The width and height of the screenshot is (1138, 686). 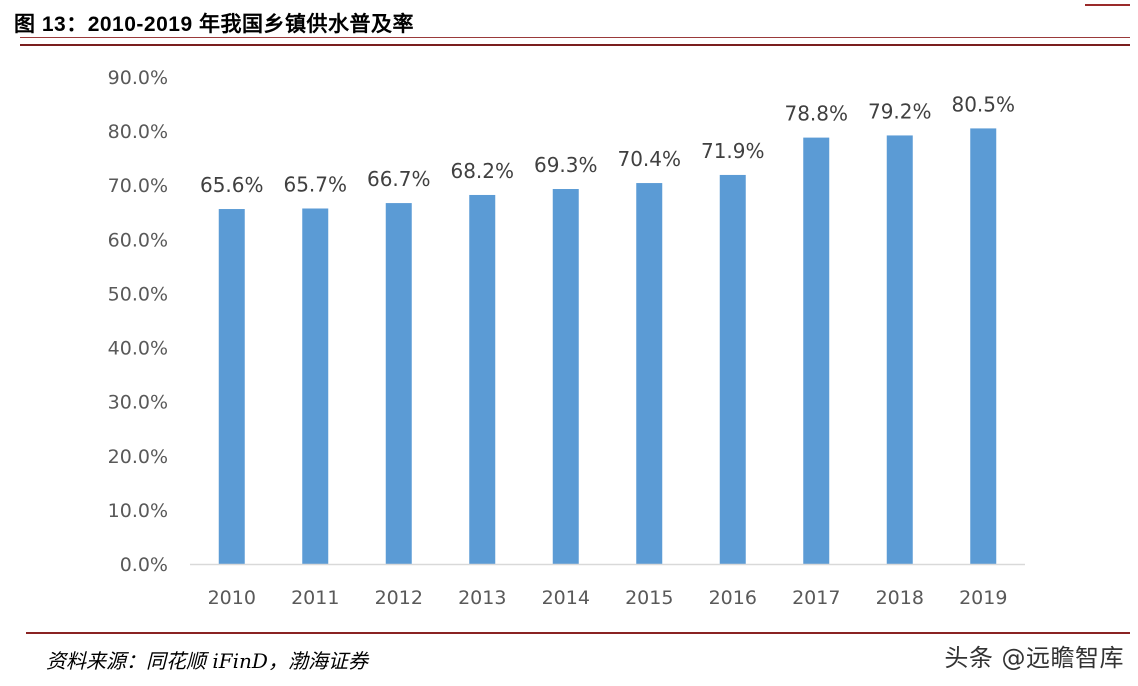 What do you see at coordinates (138, 132) in the screenshot?
I see `y-tick-label: 80.0%` at bounding box center [138, 132].